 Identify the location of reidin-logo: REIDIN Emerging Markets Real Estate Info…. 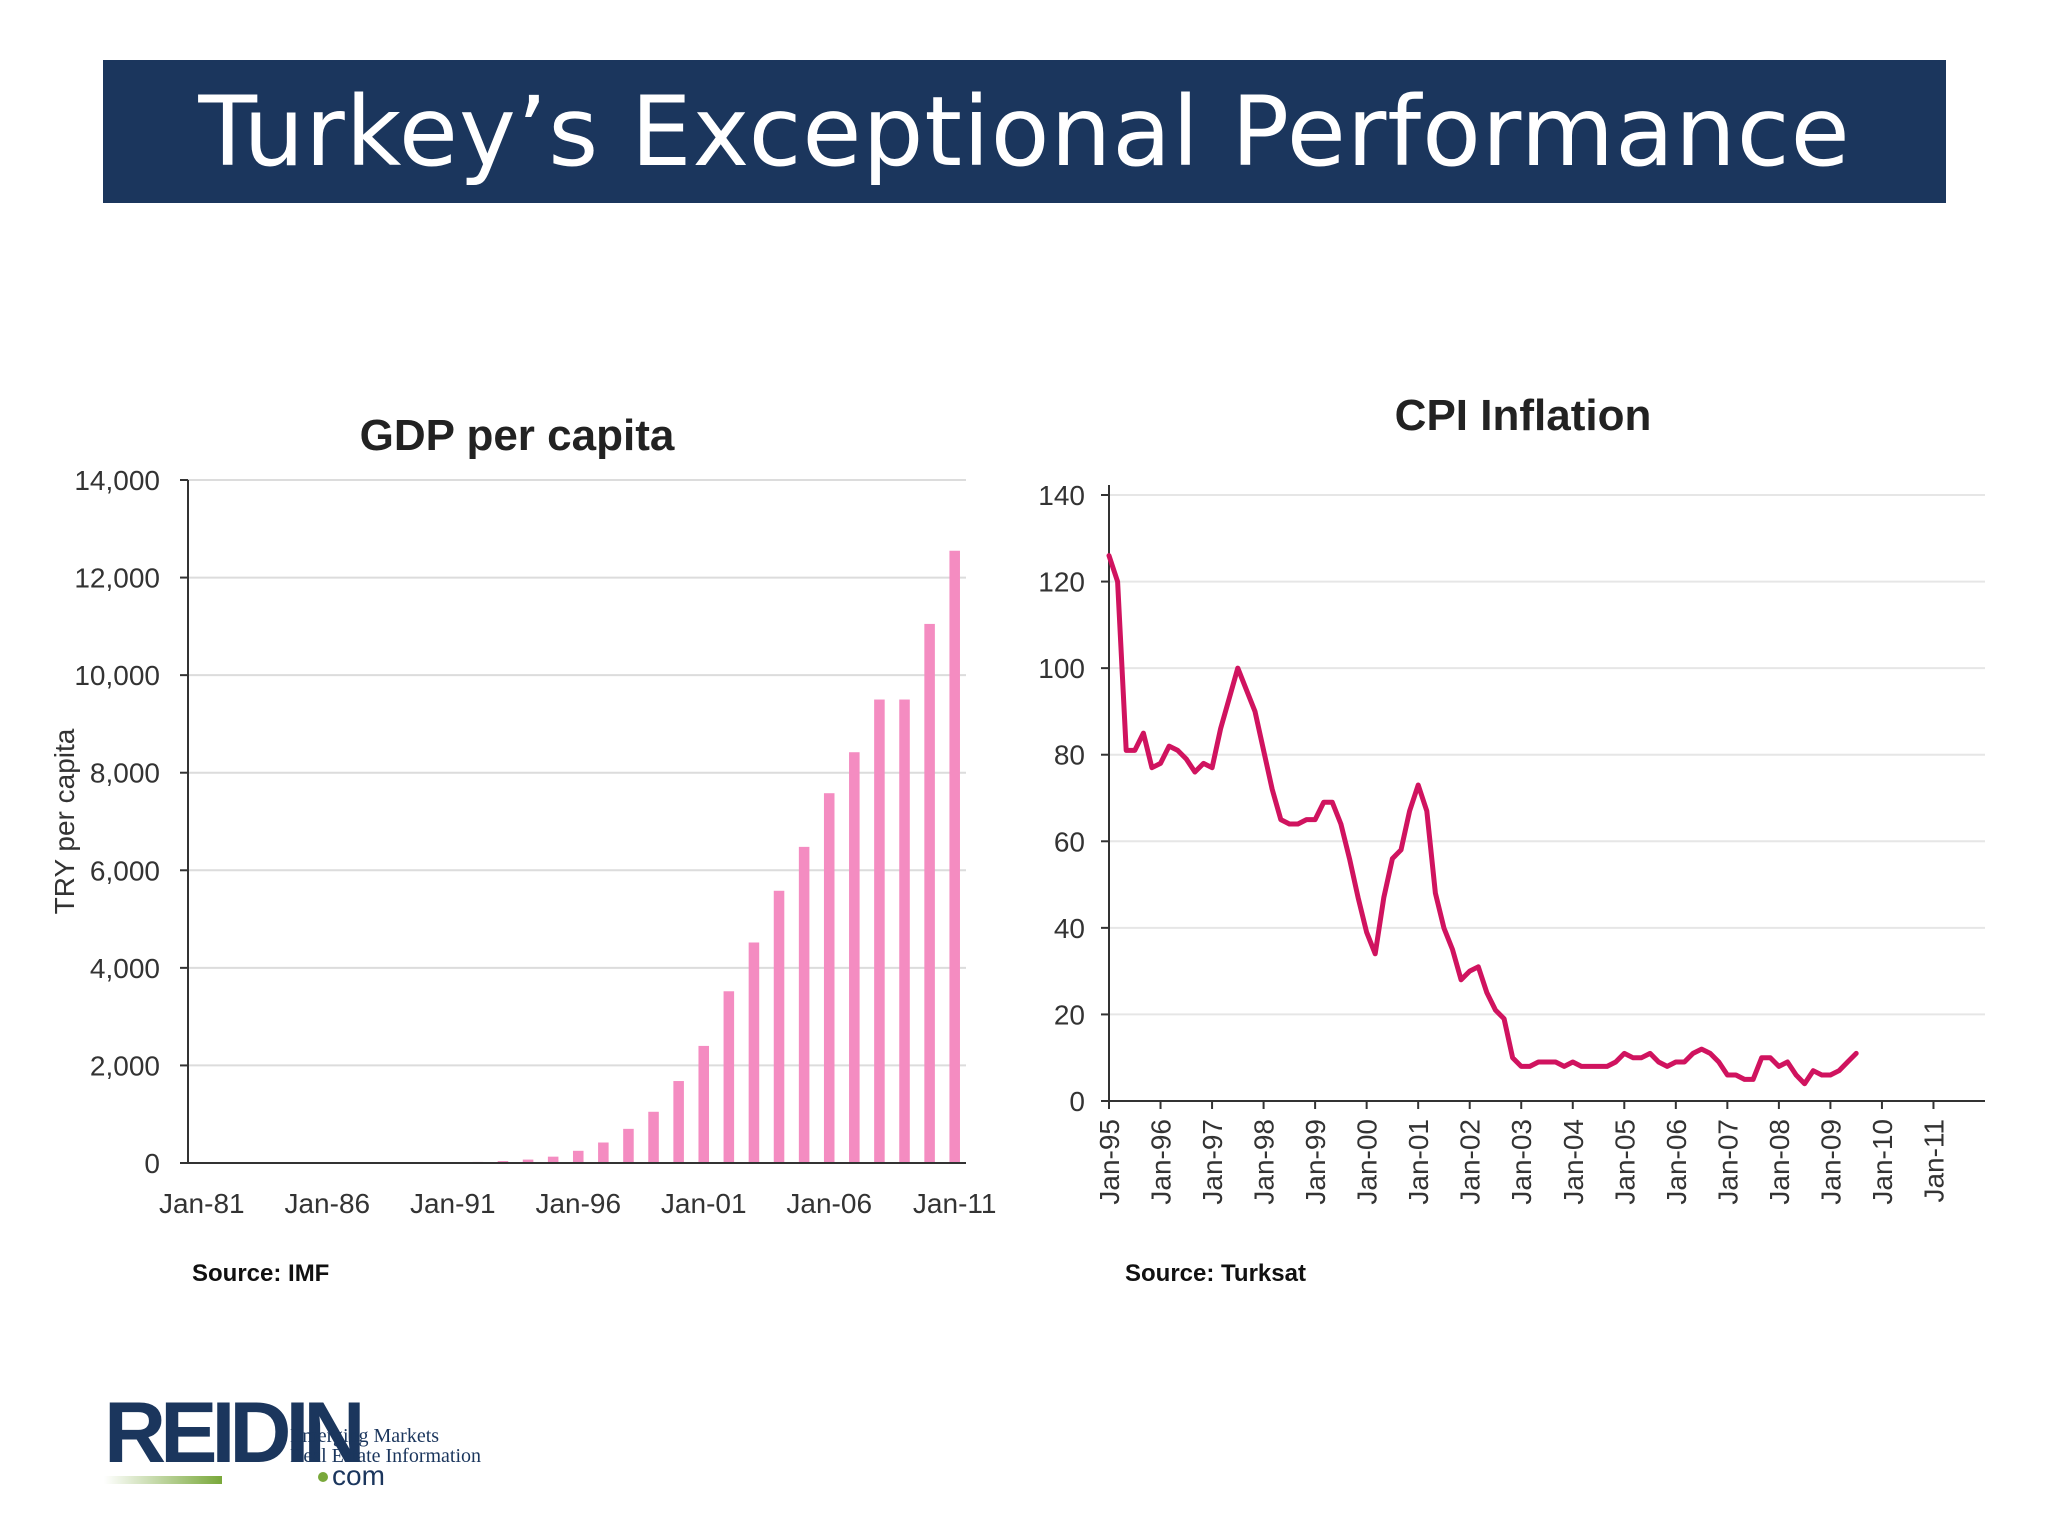
(304, 1438).